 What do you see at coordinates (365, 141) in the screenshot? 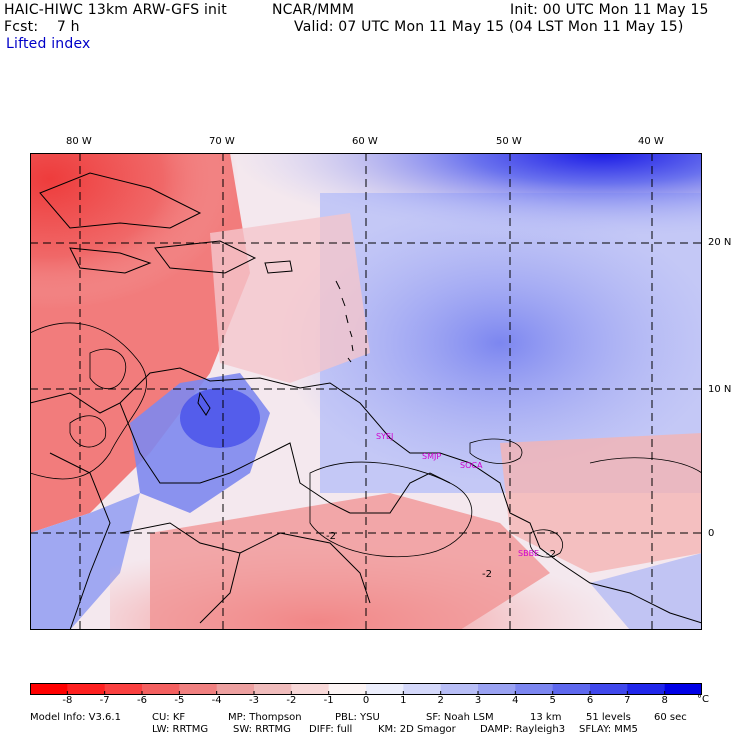
I see `lon-label-60w: 60 W` at bounding box center [365, 141].